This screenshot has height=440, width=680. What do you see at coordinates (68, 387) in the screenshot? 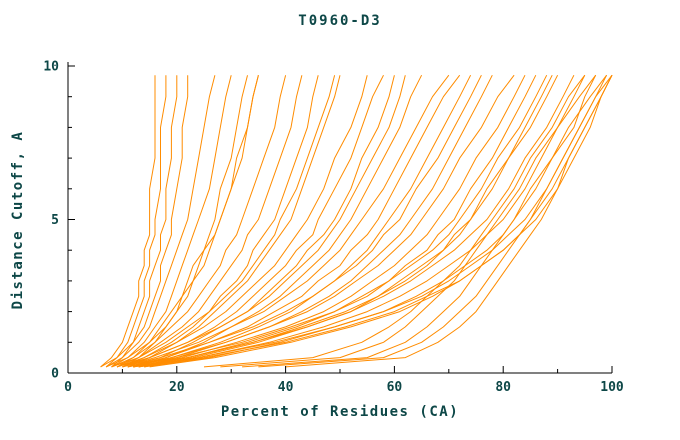
I see `x-tick-label: 0` at bounding box center [68, 387].